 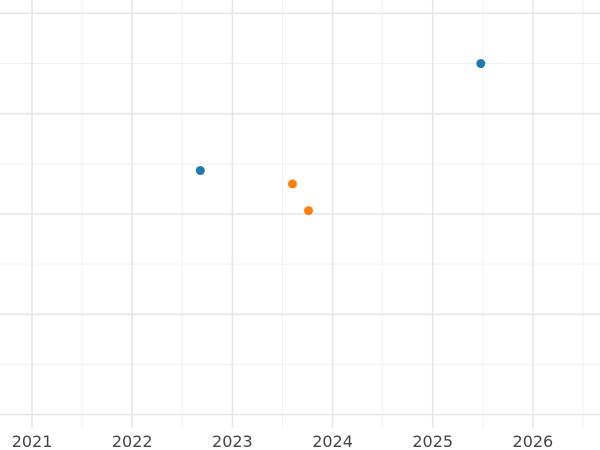 I want to click on x-tick-label: 2024, so click(x=332, y=441).